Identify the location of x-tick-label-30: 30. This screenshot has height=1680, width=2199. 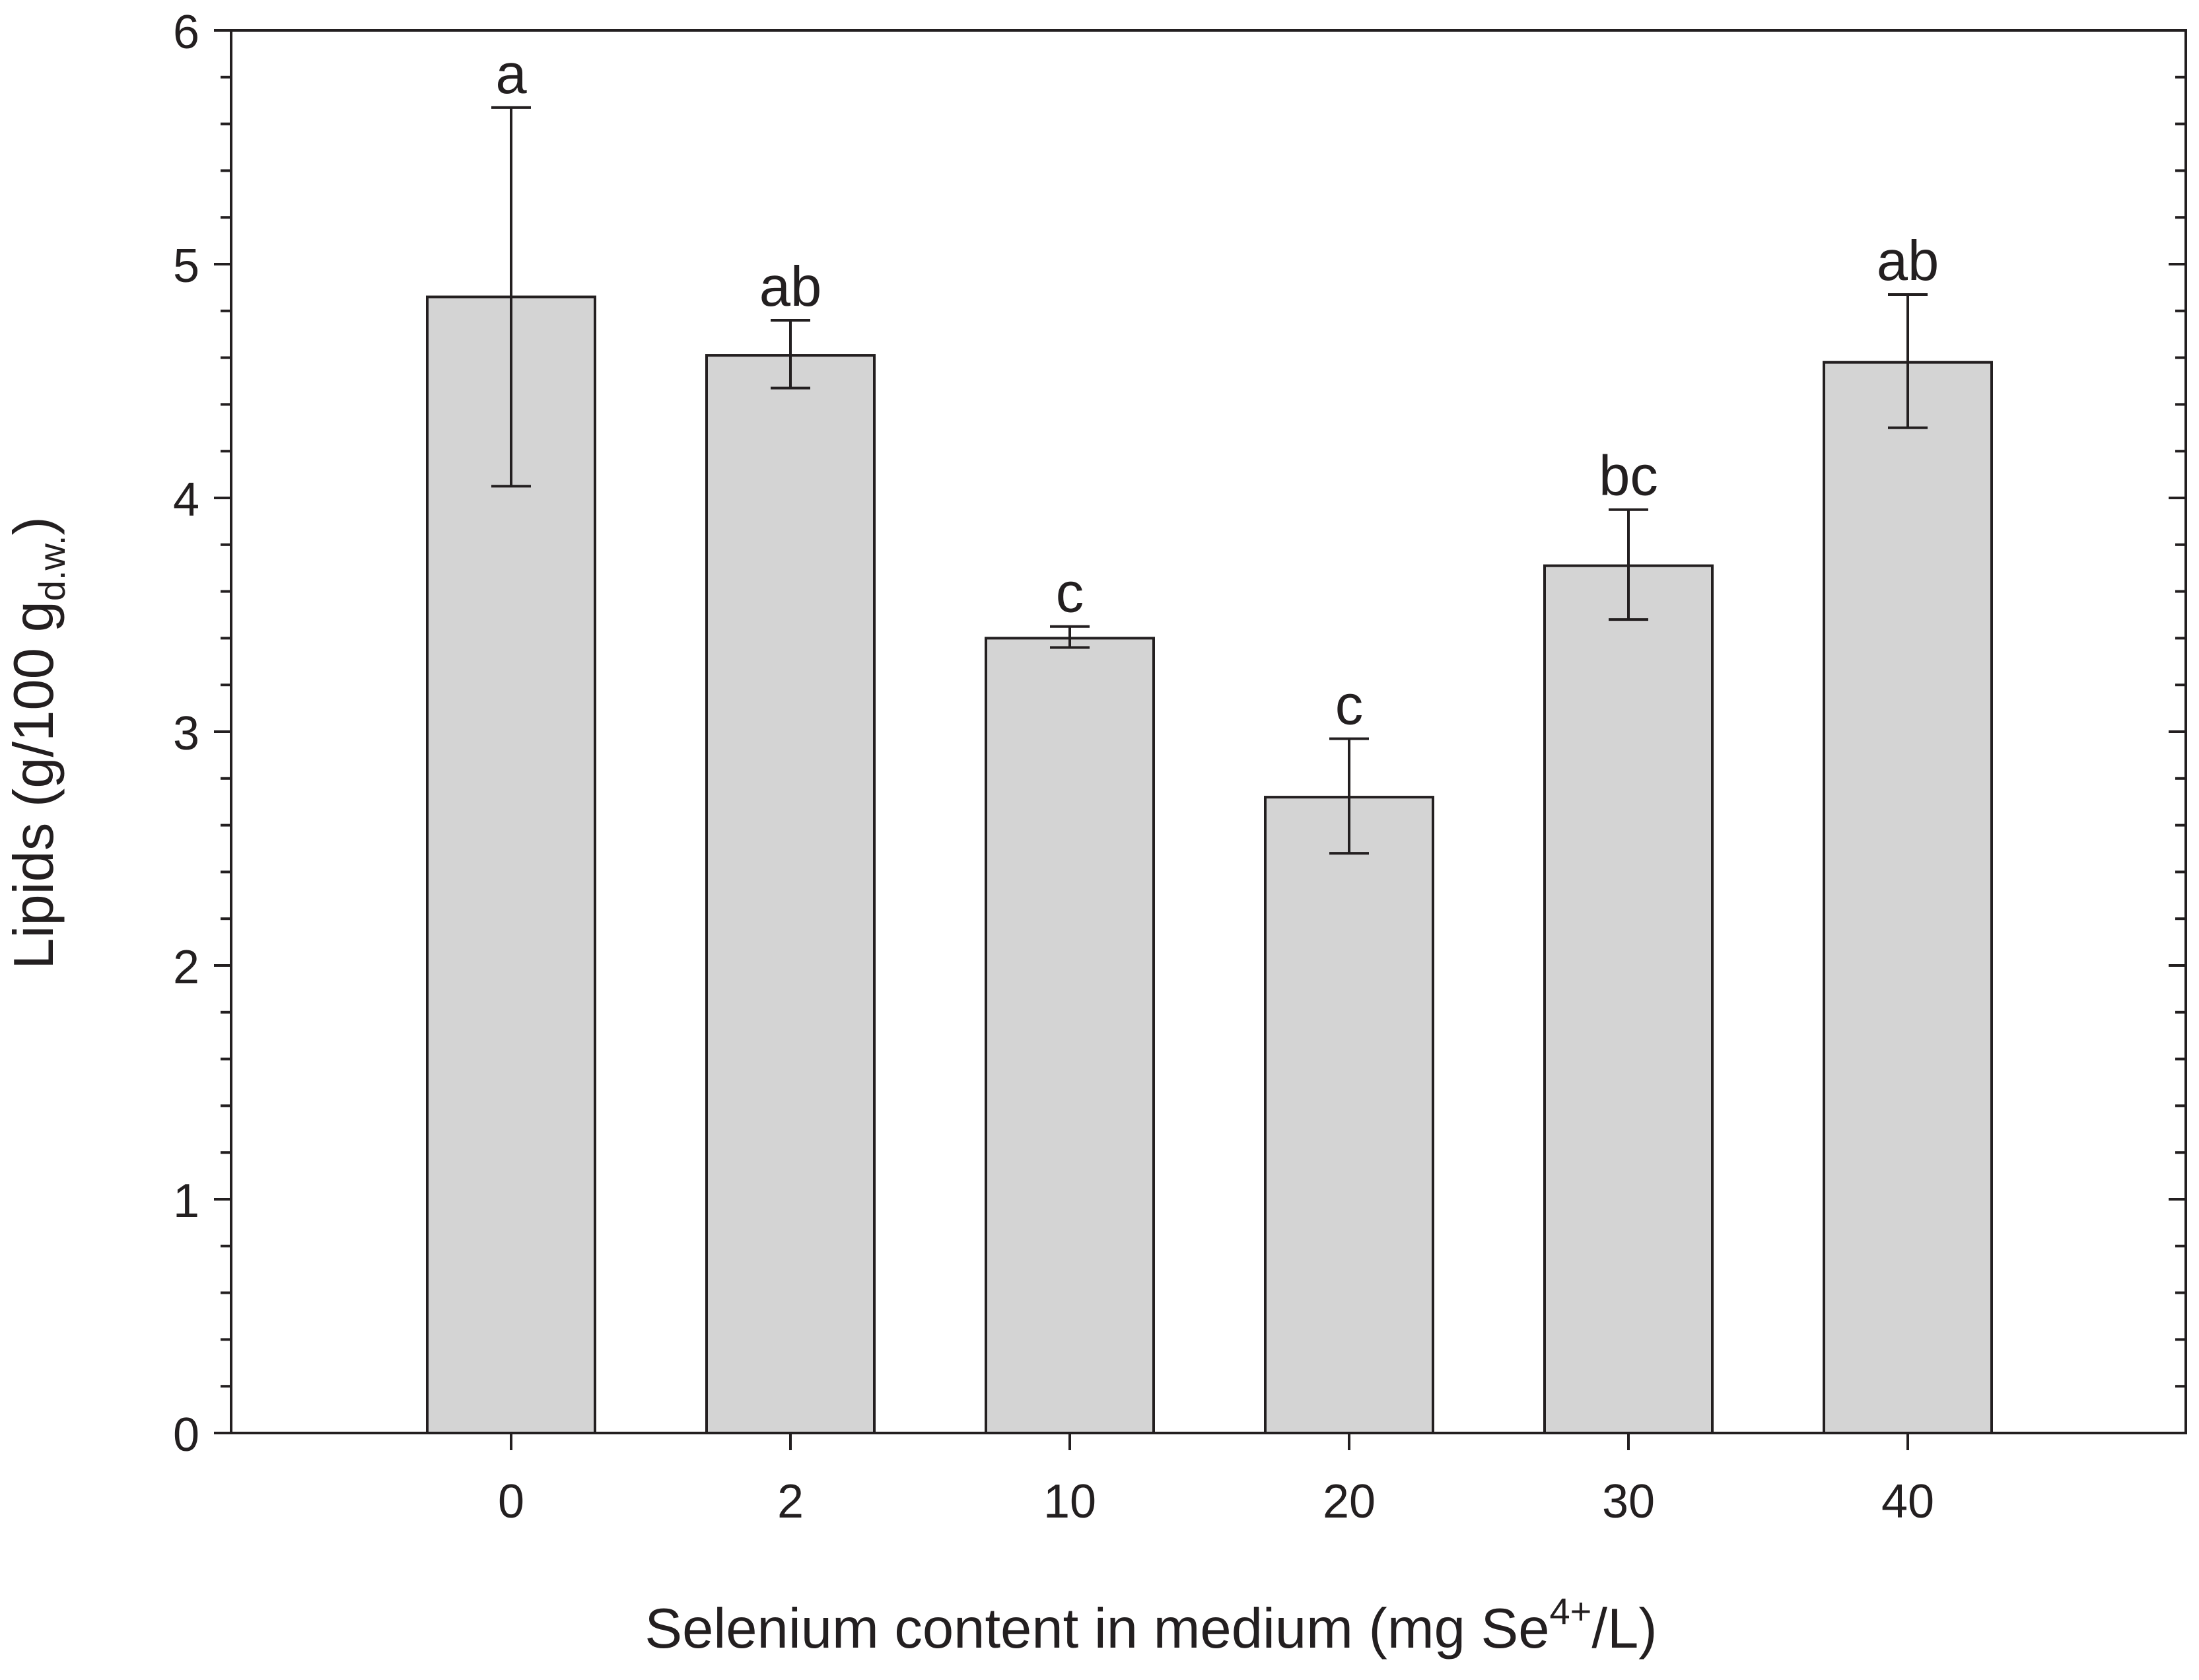
(1629, 1501).